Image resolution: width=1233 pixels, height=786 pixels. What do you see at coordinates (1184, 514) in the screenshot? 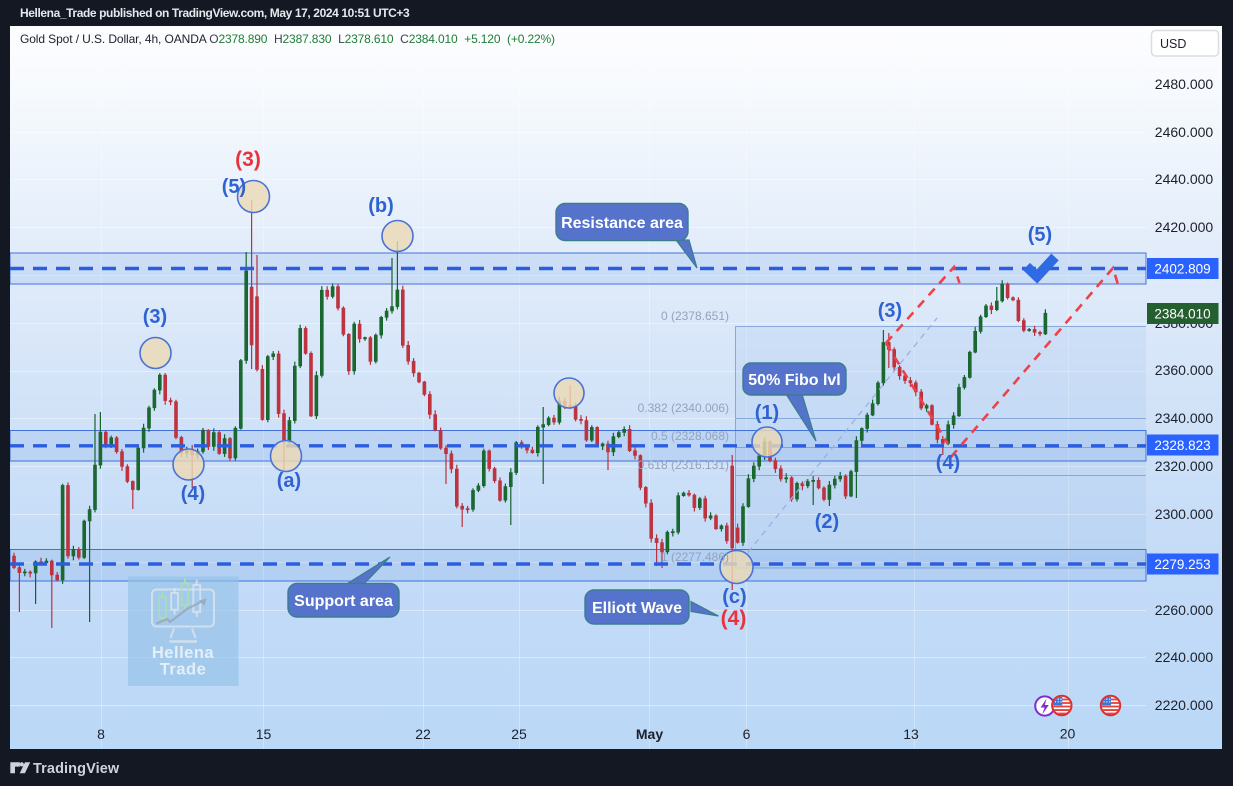
I see `svg-text: 2300.000` at bounding box center [1184, 514].